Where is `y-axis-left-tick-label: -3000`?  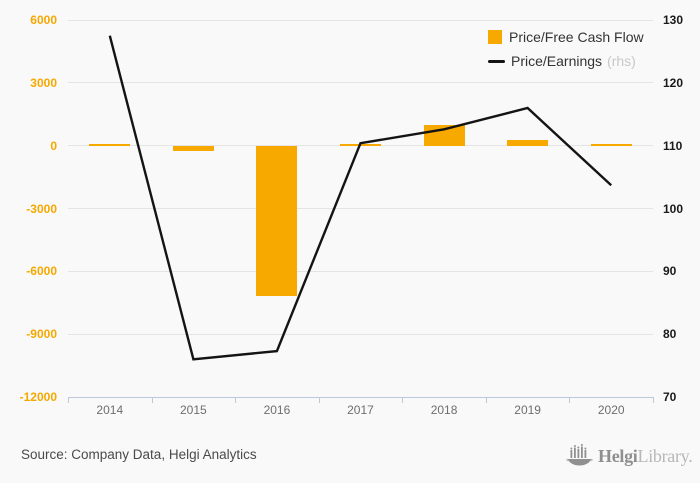
y-axis-left-tick-label: -3000 is located at coordinates (41, 208).